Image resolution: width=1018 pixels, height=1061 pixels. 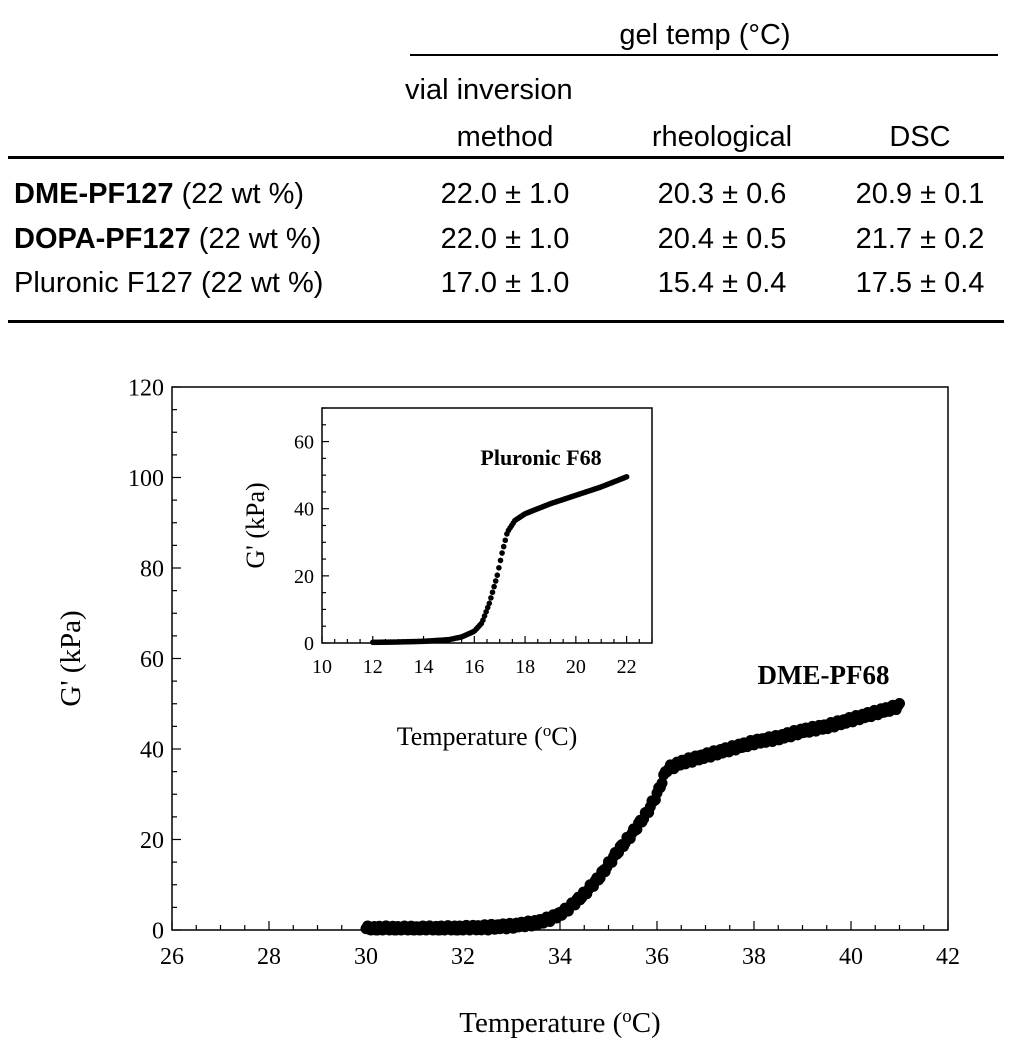 I want to click on row-name-bold: DME-PF127, so click(x=94, y=194).